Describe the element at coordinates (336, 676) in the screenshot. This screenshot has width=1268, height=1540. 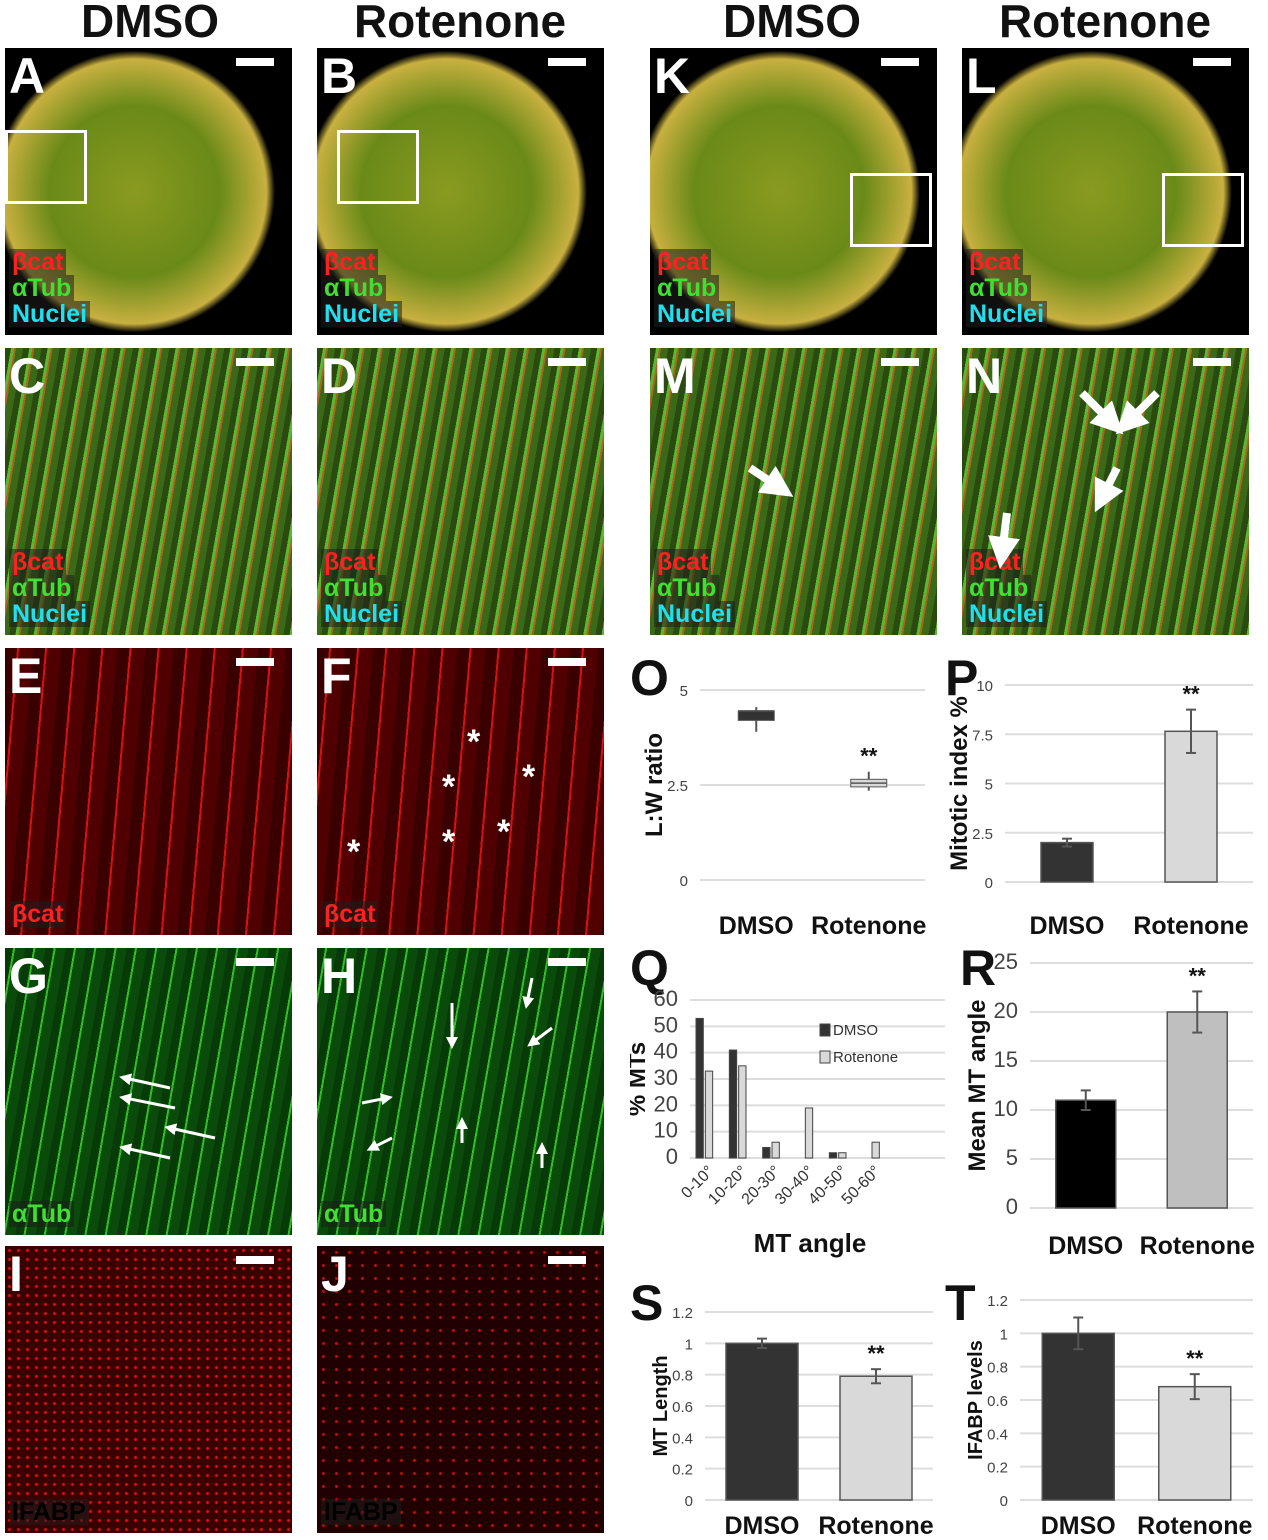
I see `panel-letter: F` at that location.